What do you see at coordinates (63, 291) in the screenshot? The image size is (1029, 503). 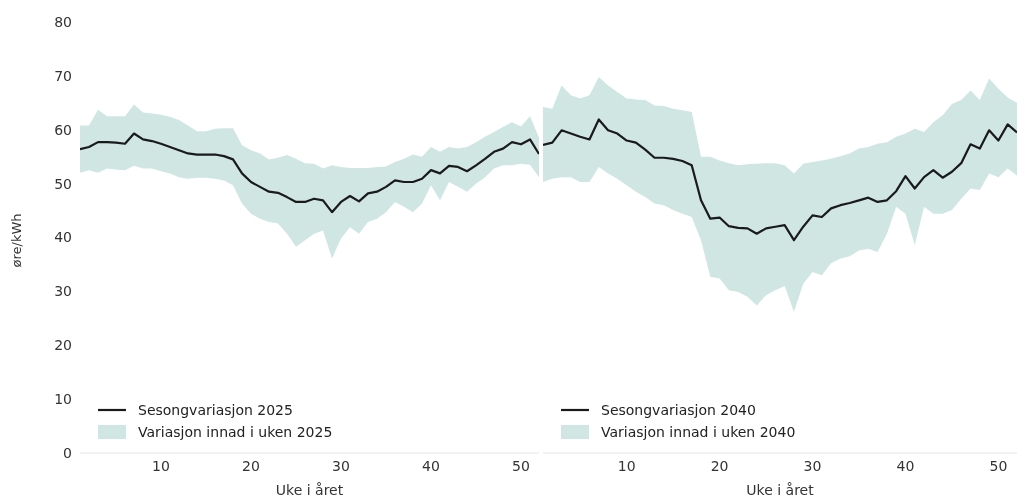 I see `y-tick-label: 30` at bounding box center [63, 291].